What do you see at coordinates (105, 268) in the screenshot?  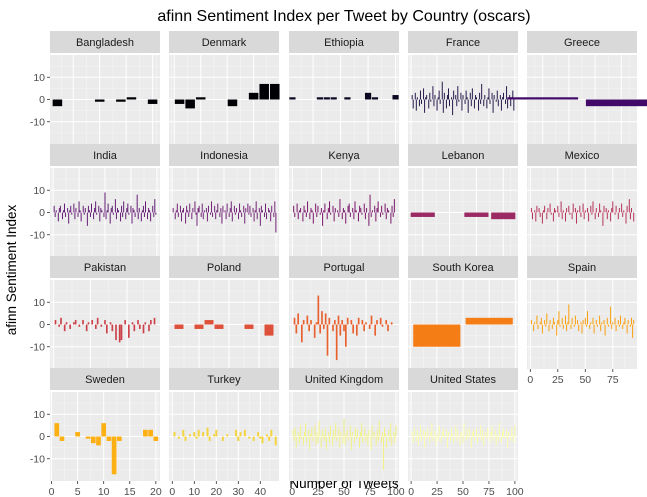 I see `facet-label: Pakistan` at bounding box center [105, 268].